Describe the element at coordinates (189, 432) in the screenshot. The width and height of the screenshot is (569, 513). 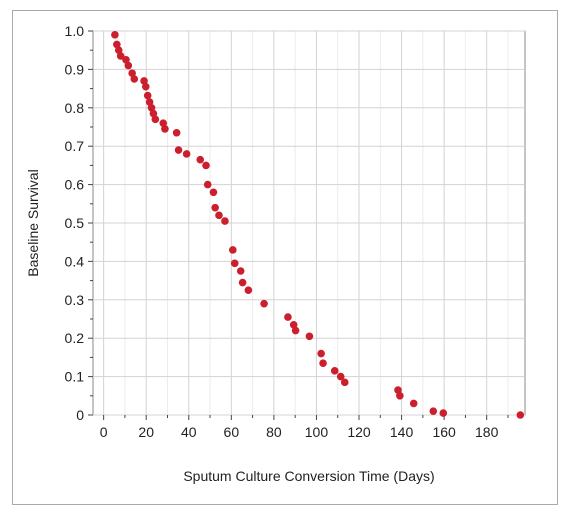
I see `x-tick-label: 40` at that location.